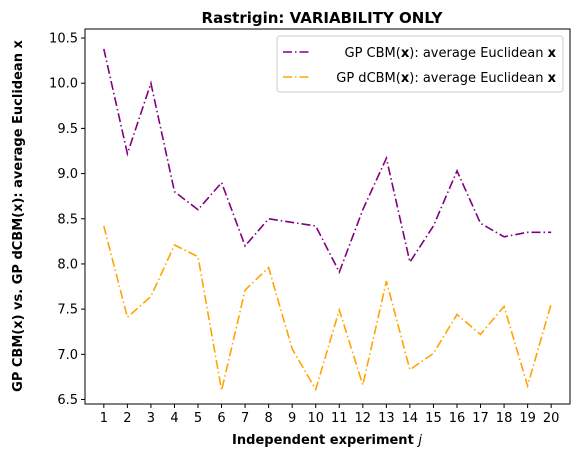 The height and width of the screenshot is (459, 580). Describe the element at coordinates (315, 418) in the screenshot. I see `x-tick-label: 10` at that location.